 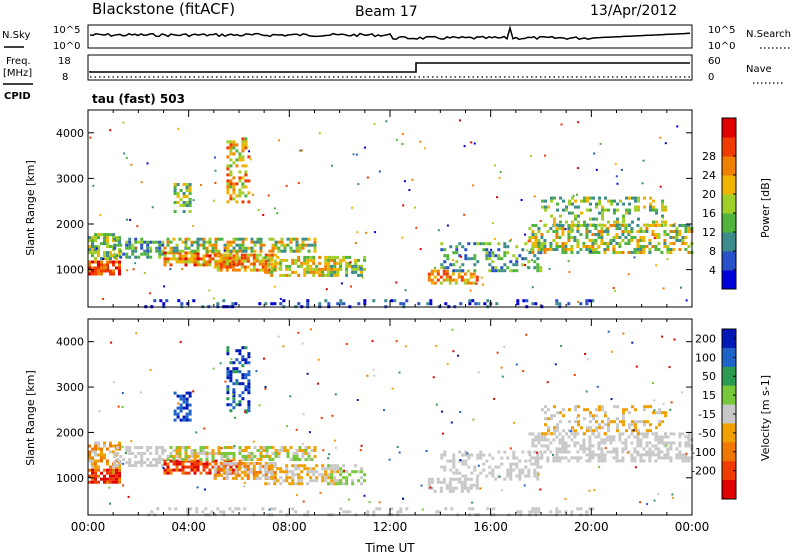 I want to click on colorbar-tick-label: 16, so click(x=709, y=213).